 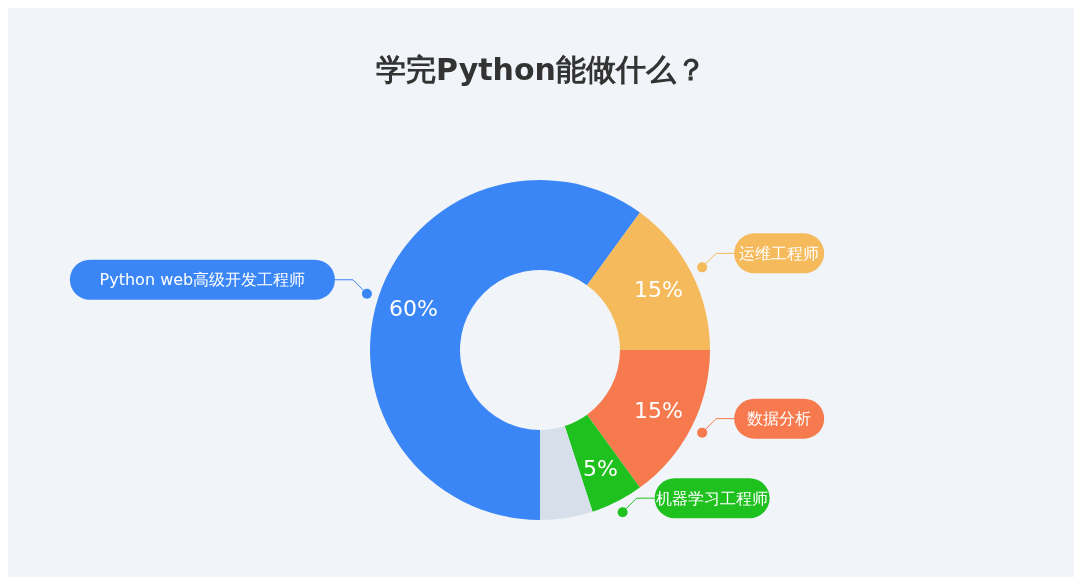 I want to click on slice-label: 运维工程师, so click(x=779, y=253).